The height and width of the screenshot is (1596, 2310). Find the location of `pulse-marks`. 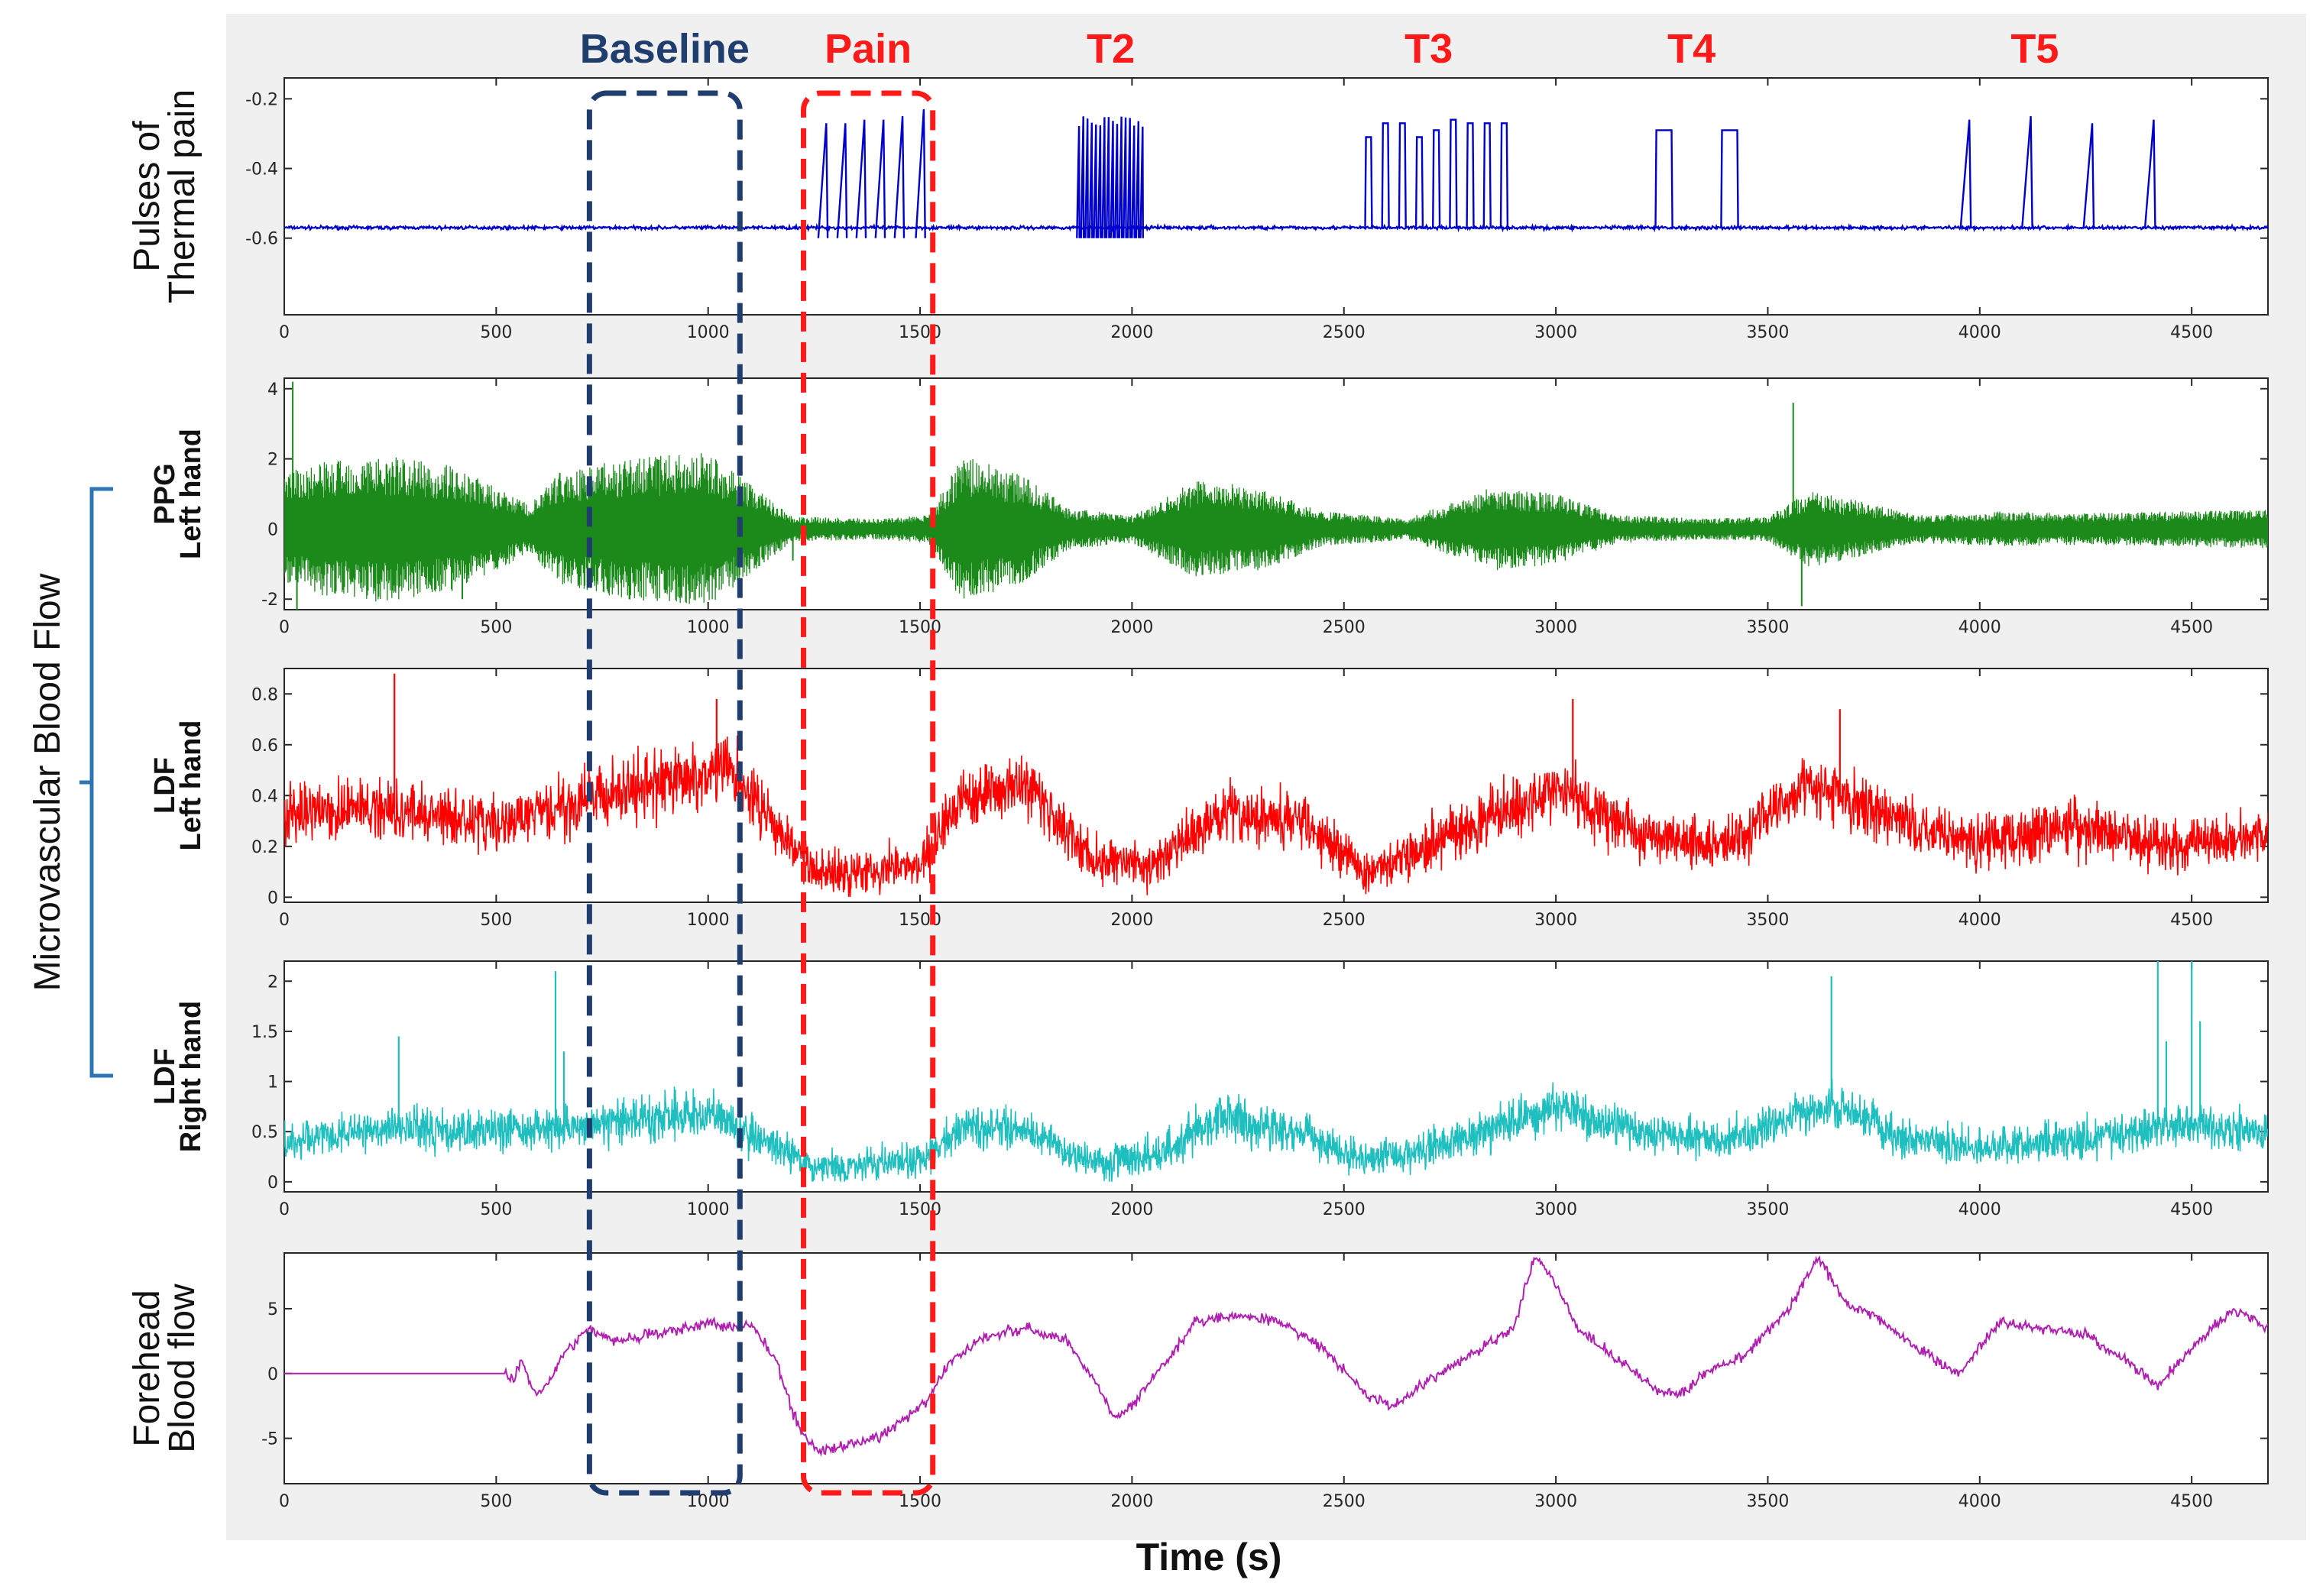

pulse-marks is located at coordinates (1486, 173).